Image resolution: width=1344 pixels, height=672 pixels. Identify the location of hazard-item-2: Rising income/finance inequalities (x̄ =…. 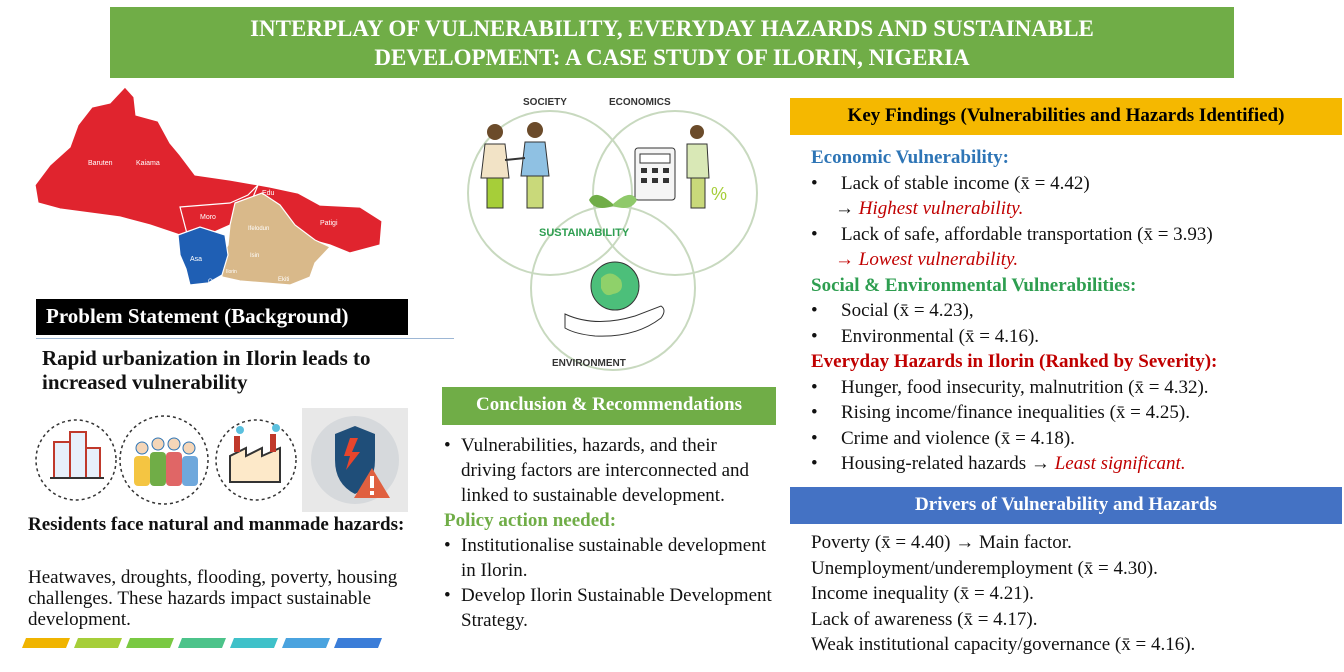
(1076, 413).